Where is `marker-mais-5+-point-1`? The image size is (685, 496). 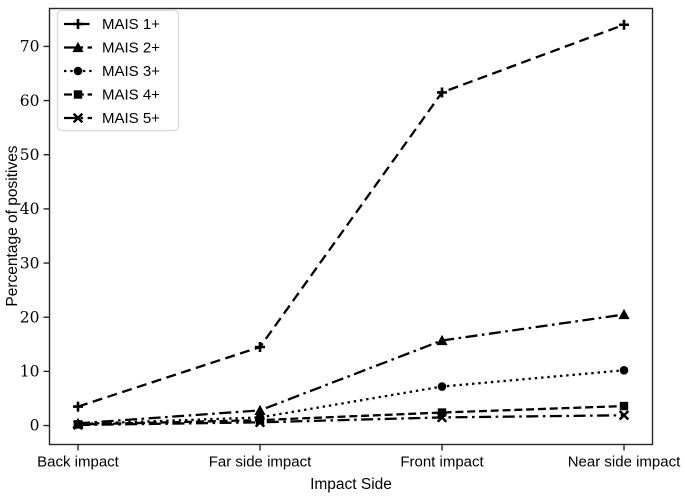 marker-mais-5+-point-1 is located at coordinates (260, 422).